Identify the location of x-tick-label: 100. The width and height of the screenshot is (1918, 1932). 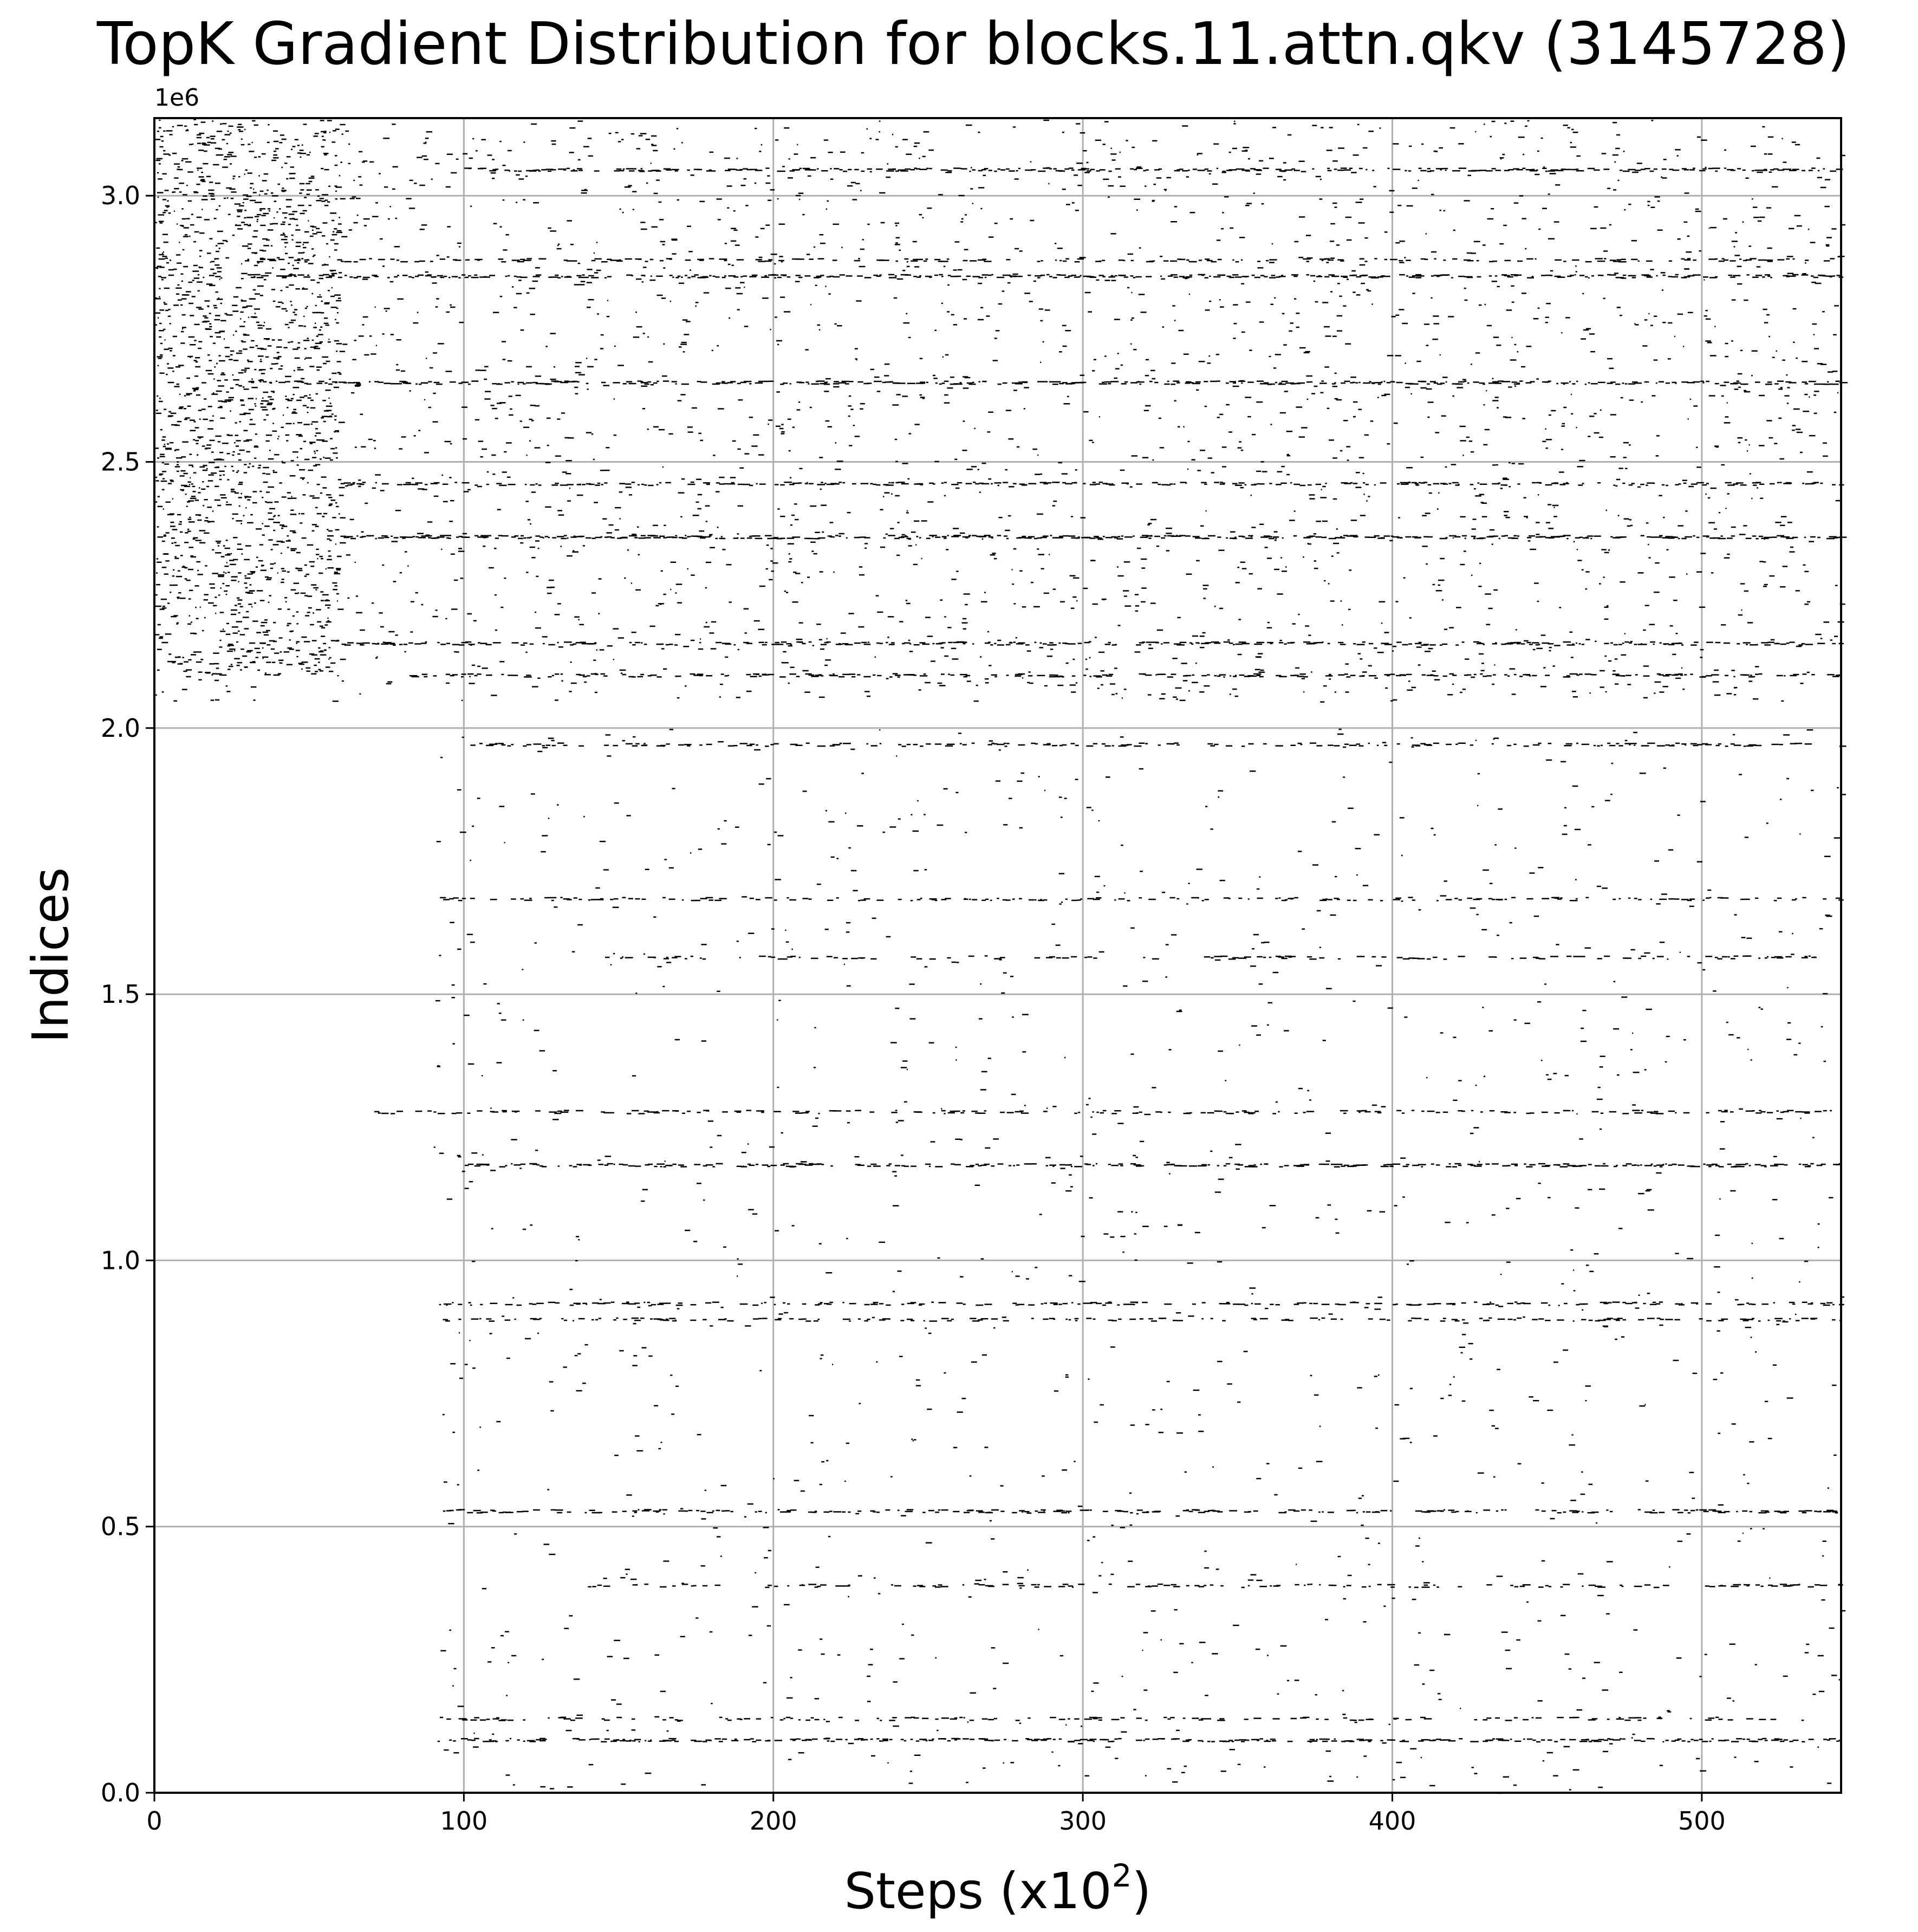
(463, 1821).